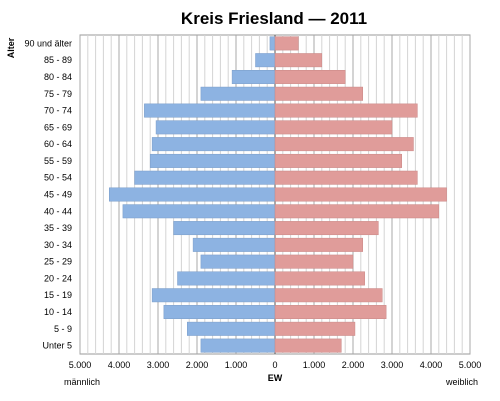 This screenshot has height=401, width=500. Describe the element at coordinates (58, 312) in the screenshot. I see `category-label: 10 - 14` at that location.